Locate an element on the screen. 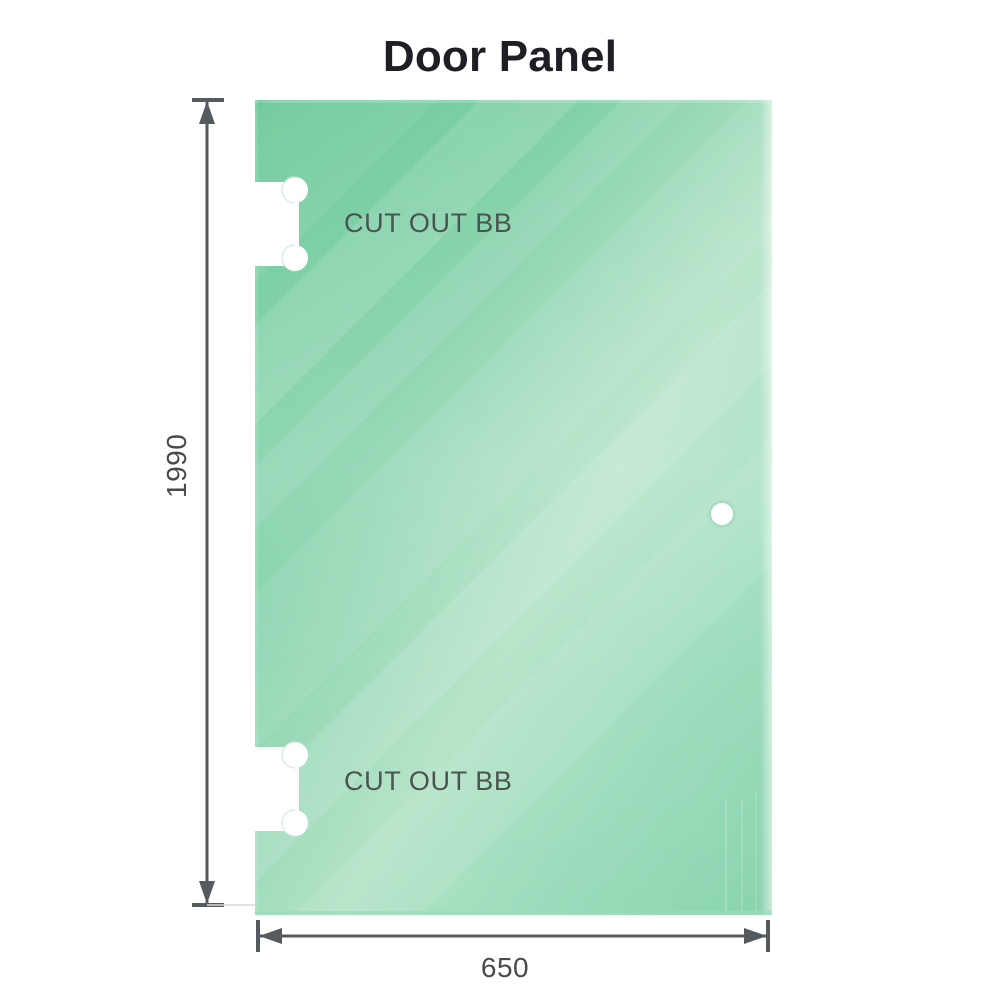 The height and width of the screenshot is (1000, 1000). dimension-width-label: 650 is located at coordinates (505, 967).